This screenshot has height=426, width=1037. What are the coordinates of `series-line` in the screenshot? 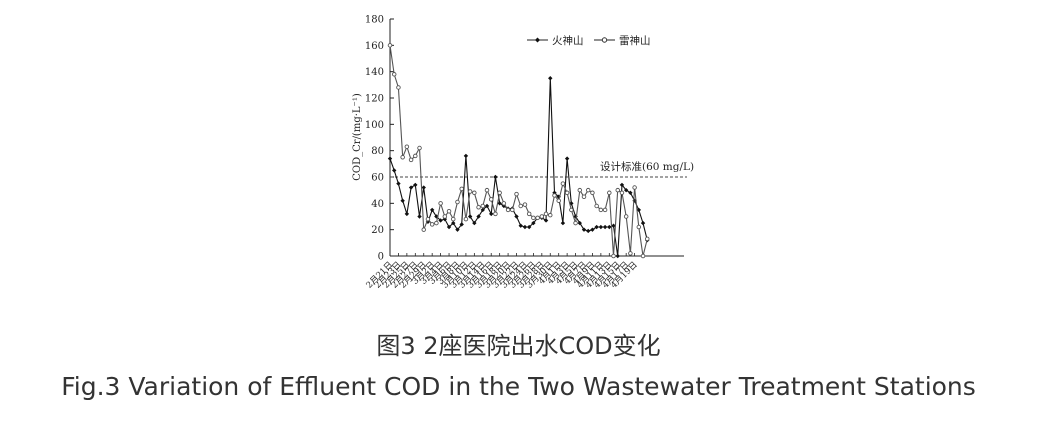 It's located at (518, 151).